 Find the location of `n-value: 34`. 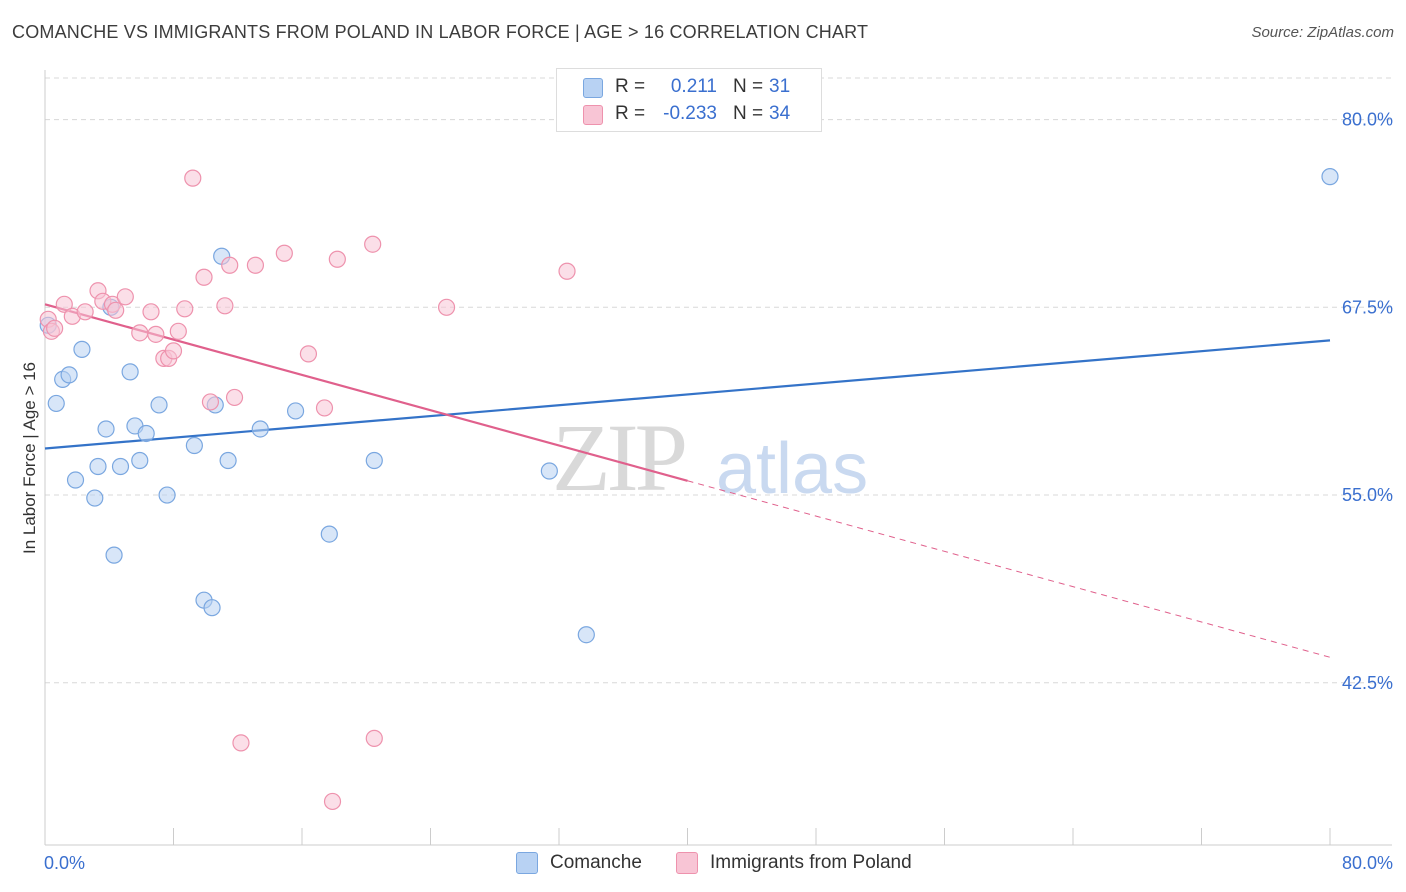

n-value: 34 is located at coordinates (780, 113).